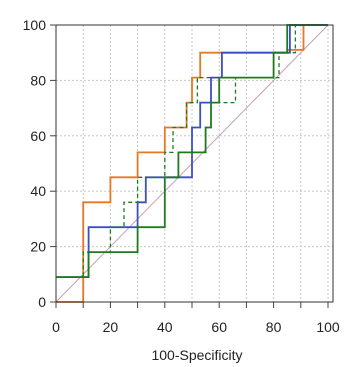 This screenshot has height=367, width=351. I want to click on x-tick-label: 40, so click(165, 327).